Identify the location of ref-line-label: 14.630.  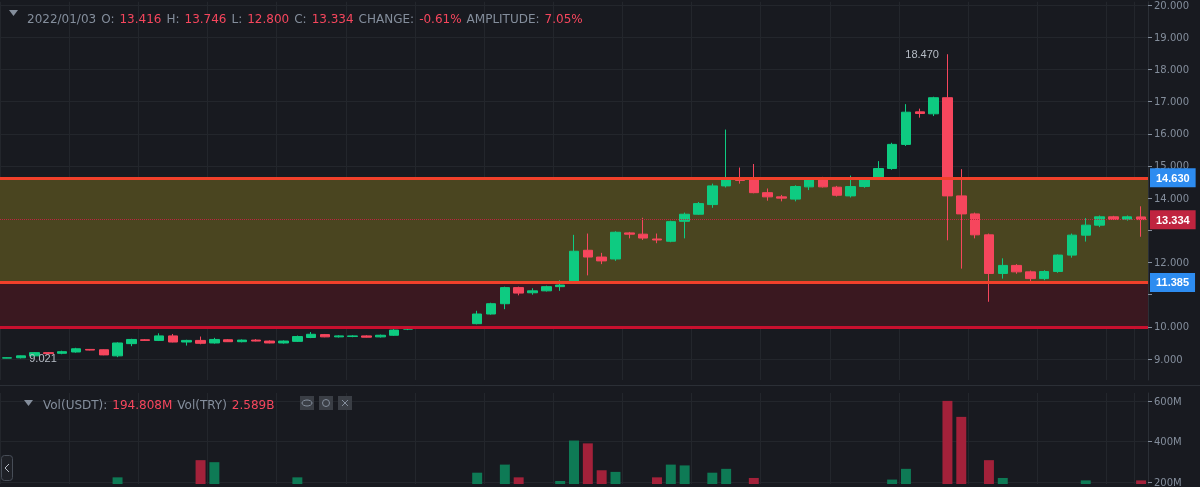
(1173, 177).